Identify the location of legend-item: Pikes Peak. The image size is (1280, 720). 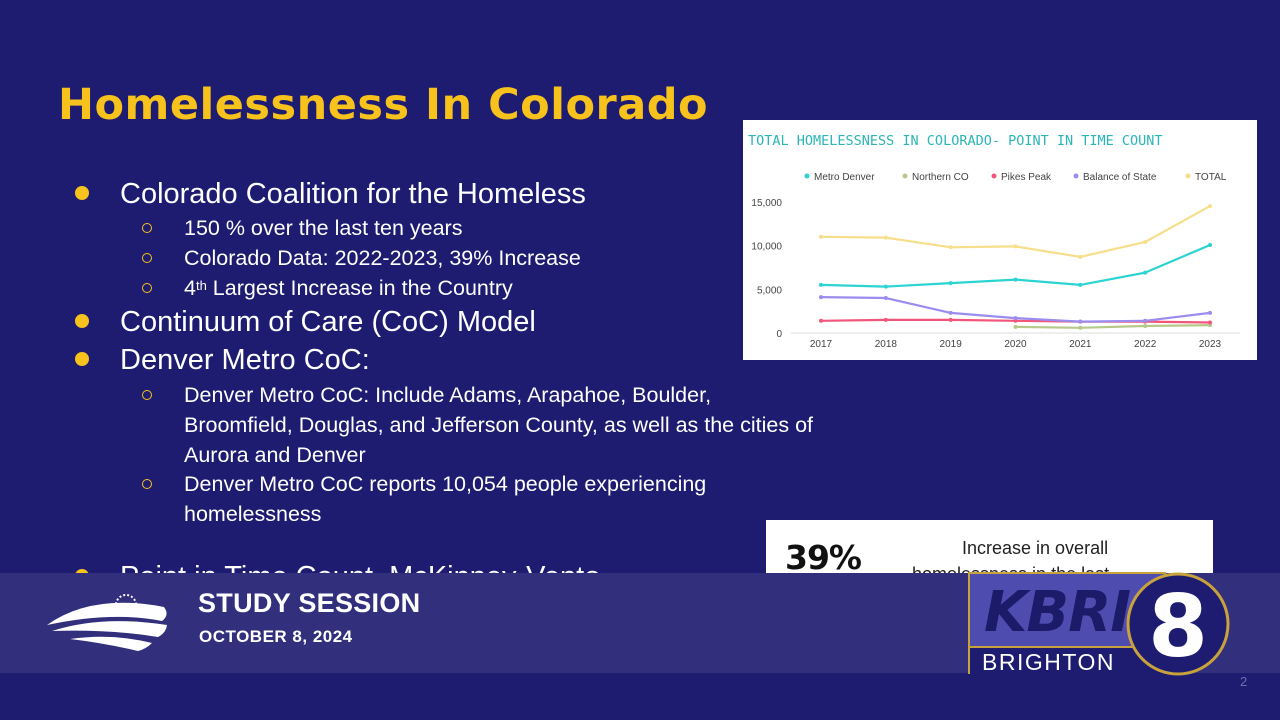
(1021, 177).